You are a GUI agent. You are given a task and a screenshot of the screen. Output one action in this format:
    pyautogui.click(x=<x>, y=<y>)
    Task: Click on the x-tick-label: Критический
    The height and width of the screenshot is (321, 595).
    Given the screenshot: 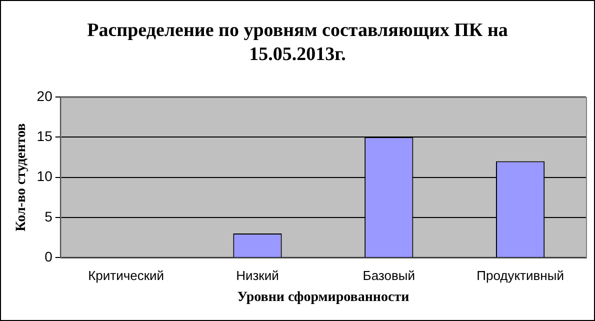 What is the action you would take?
    pyautogui.click(x=126, y=275)
    